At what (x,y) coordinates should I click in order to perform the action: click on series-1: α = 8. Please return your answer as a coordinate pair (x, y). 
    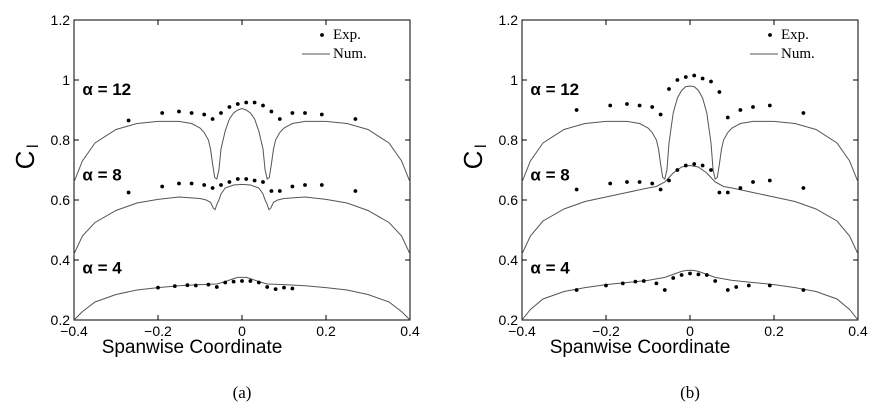
    Looking at the image, I should click on (690, 208).